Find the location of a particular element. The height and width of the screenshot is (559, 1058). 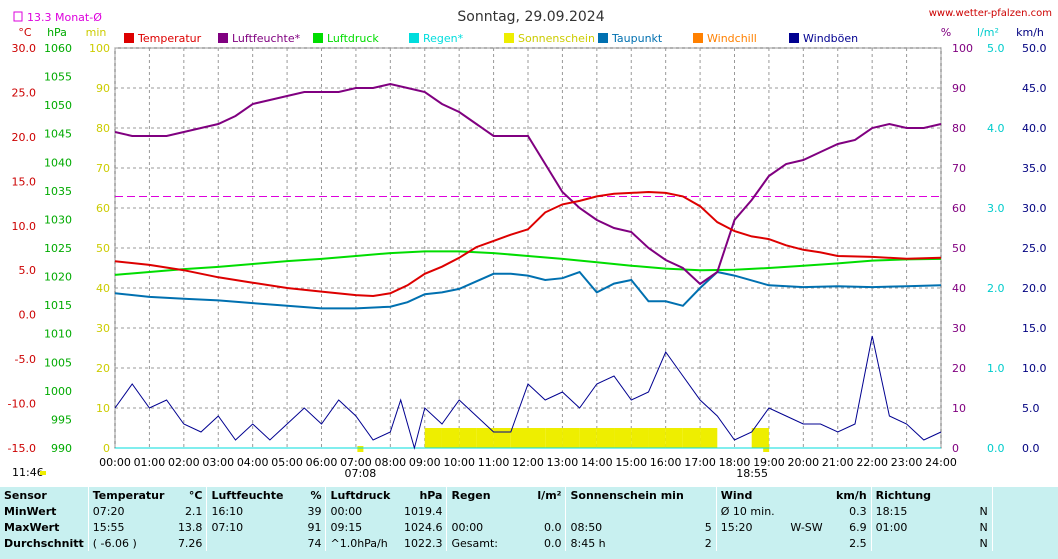

press-value: 1022.3 is located at coordinates (423, 543).